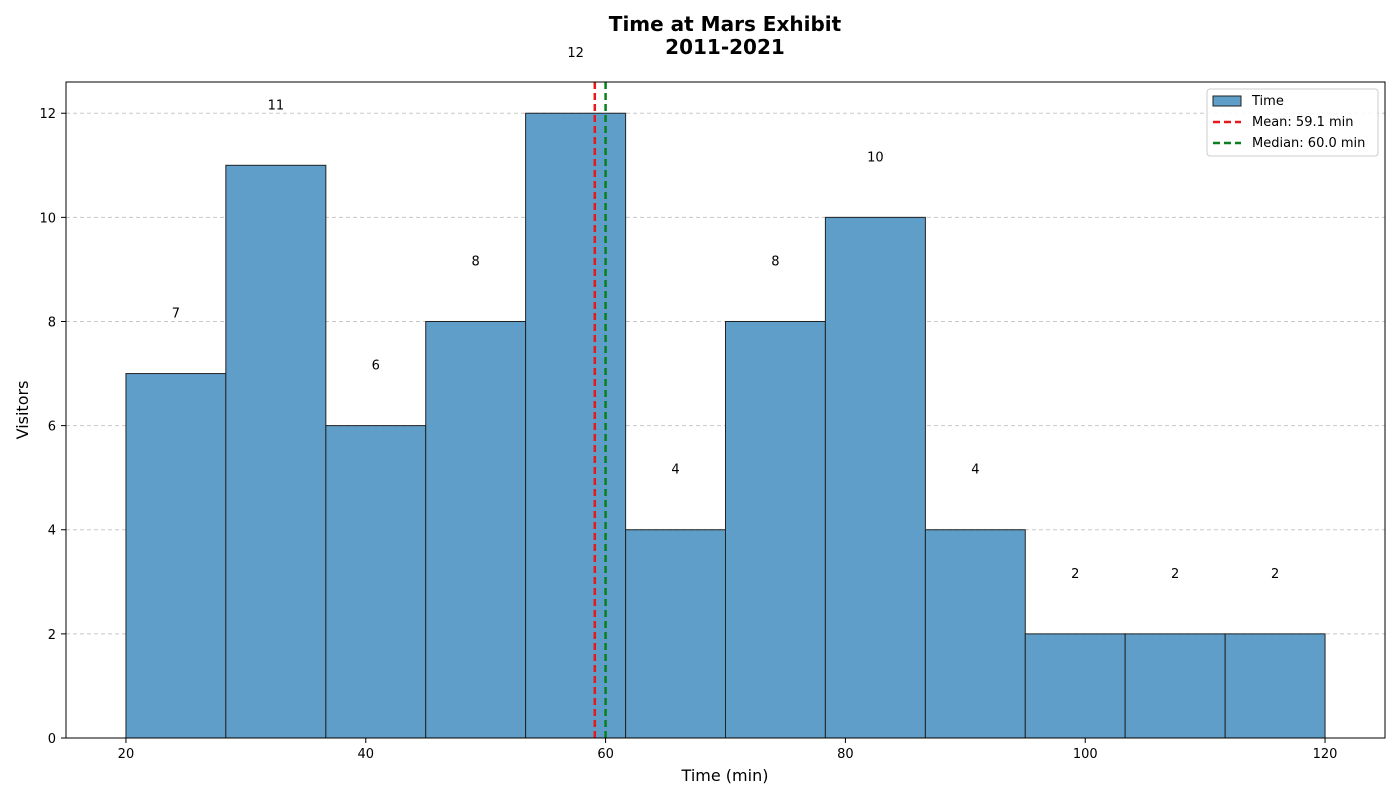 The height and width of the screenshot is (800, 1400). What do you see at coordinates (376, 366) in the screenshot?
I see `bar-value-label: 6` at bounding box center [376, 366].